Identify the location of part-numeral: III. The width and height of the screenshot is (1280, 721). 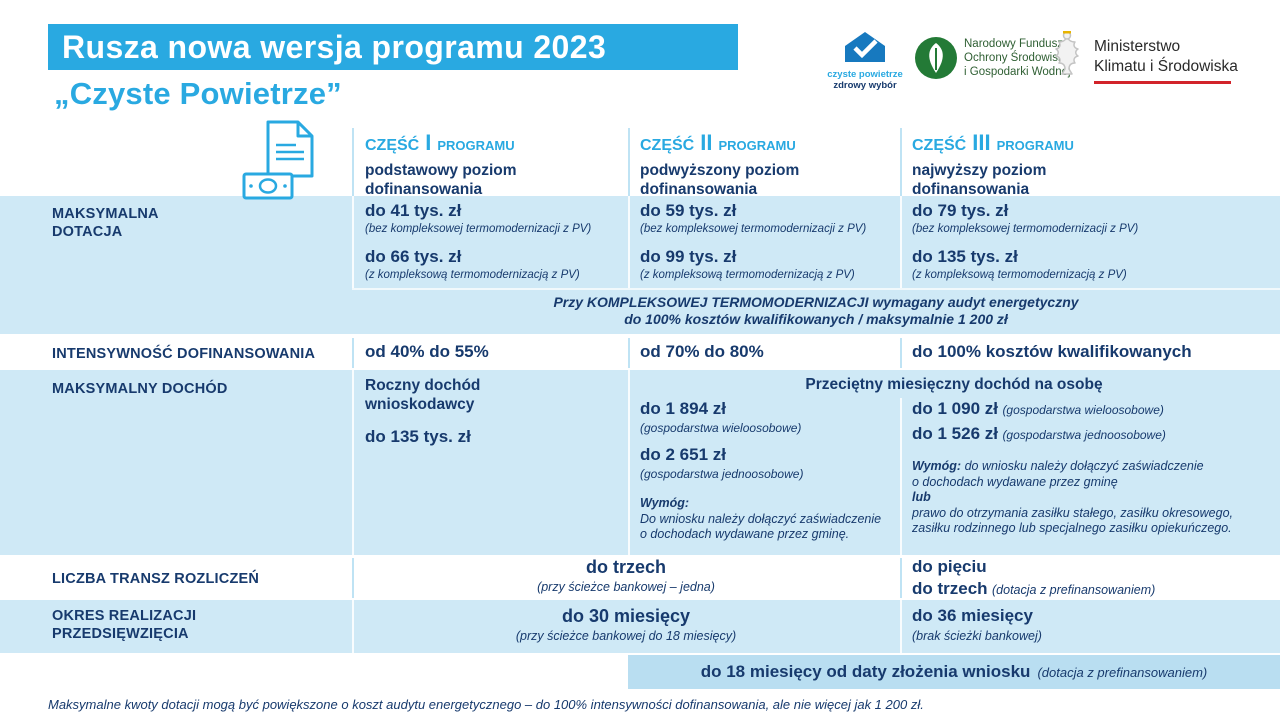
(981, 142).